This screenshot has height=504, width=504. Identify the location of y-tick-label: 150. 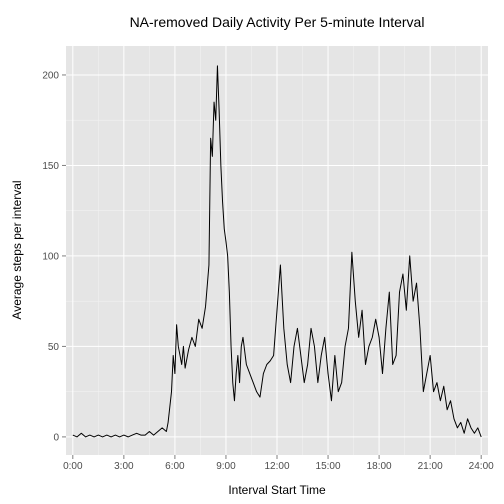
(50, 166).